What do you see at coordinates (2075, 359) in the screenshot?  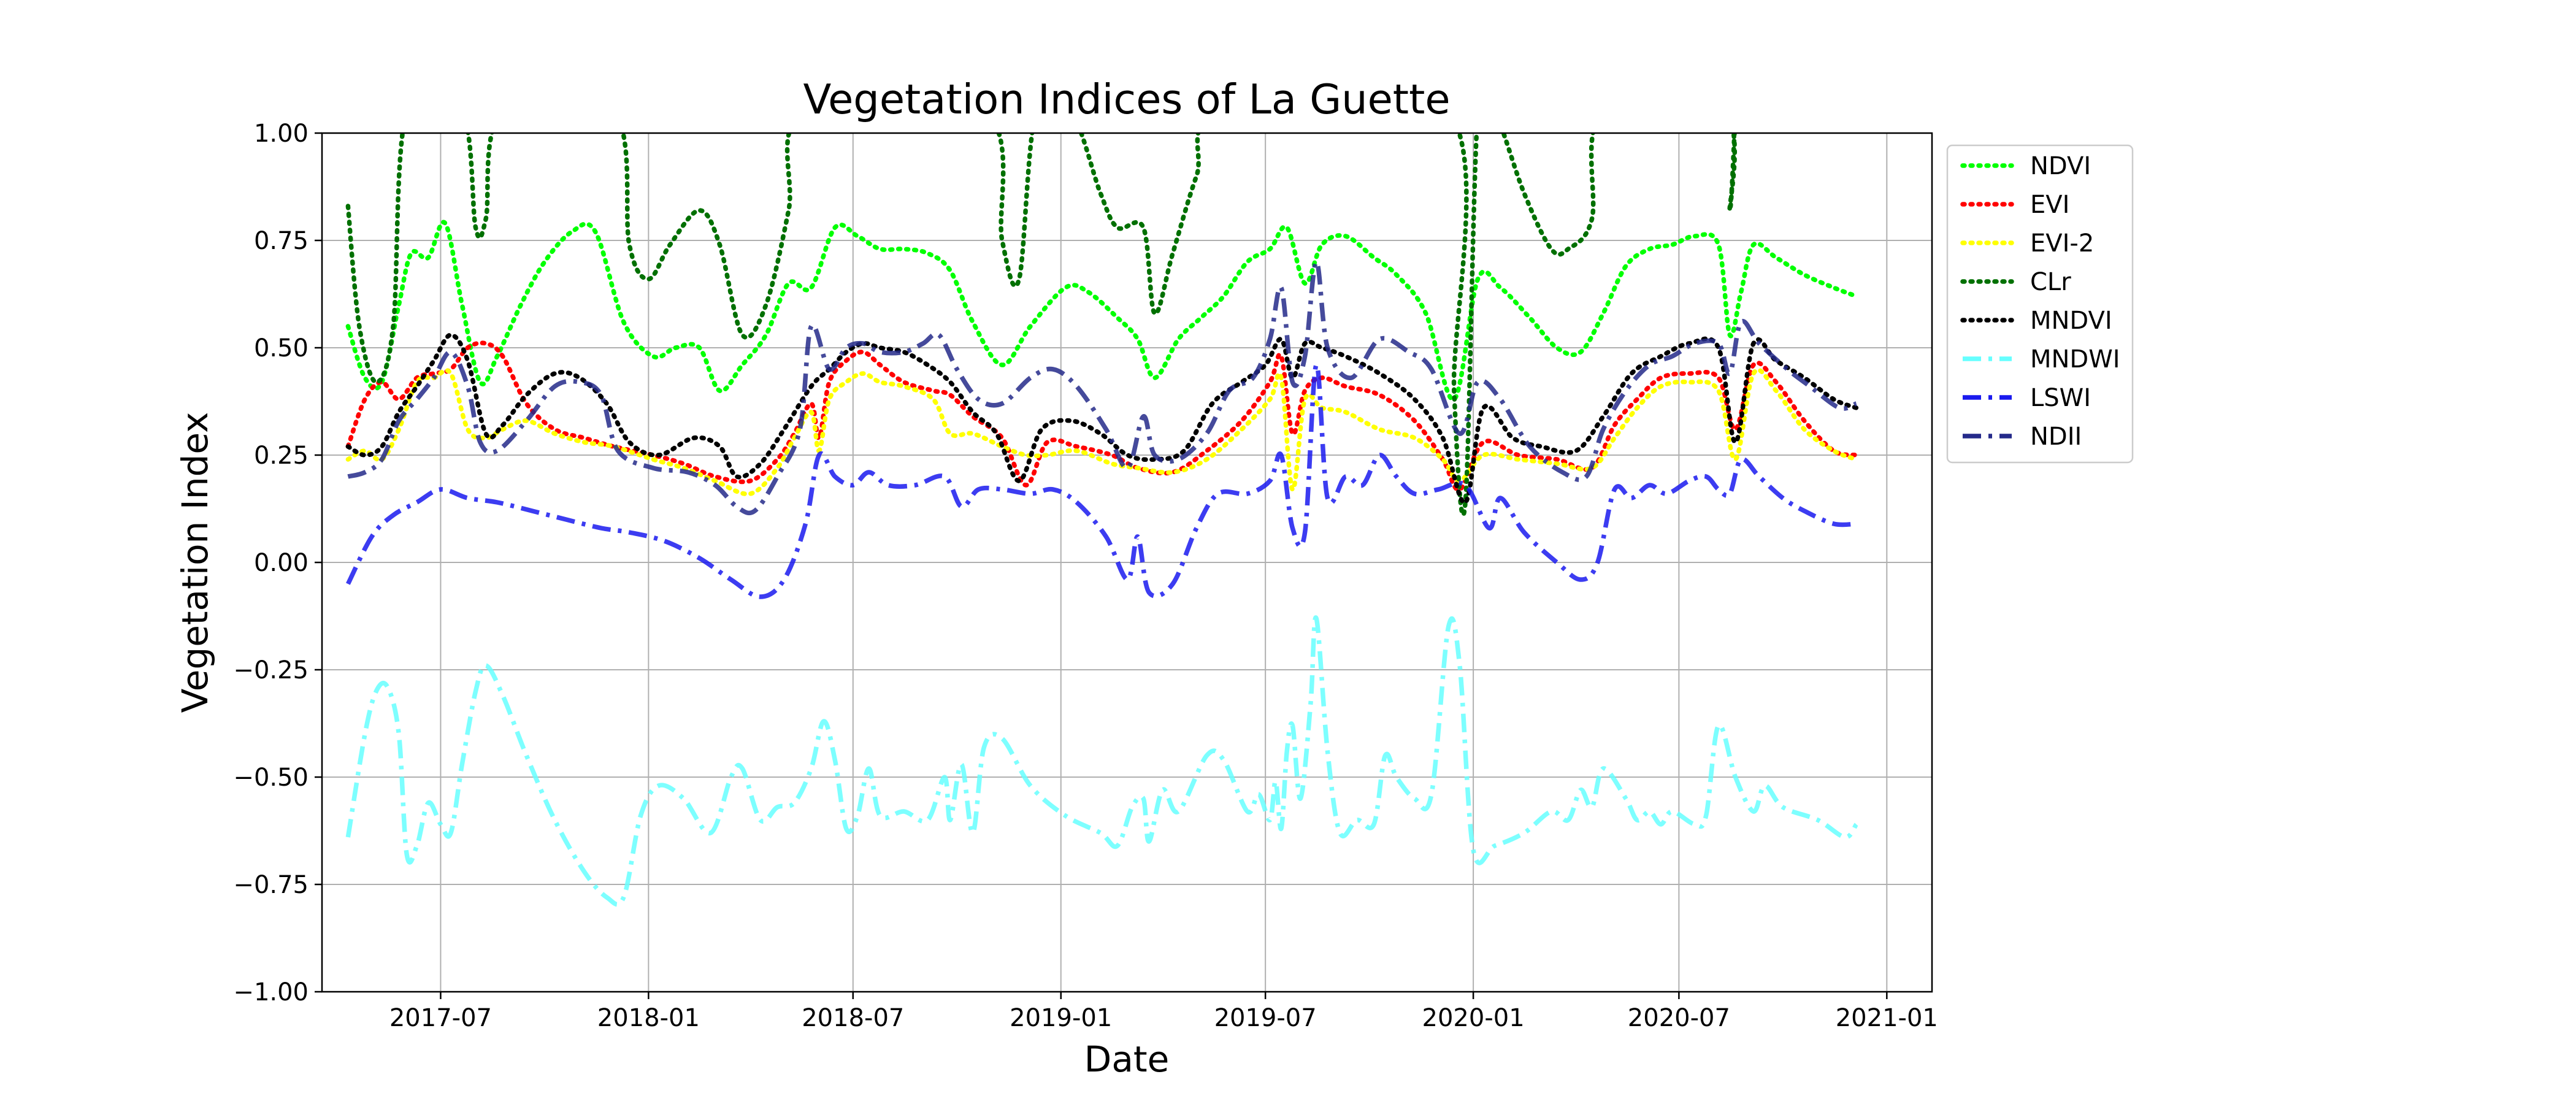 I see `legend-label-mndwi: MNDWI` at bounding box center [2075, 359].